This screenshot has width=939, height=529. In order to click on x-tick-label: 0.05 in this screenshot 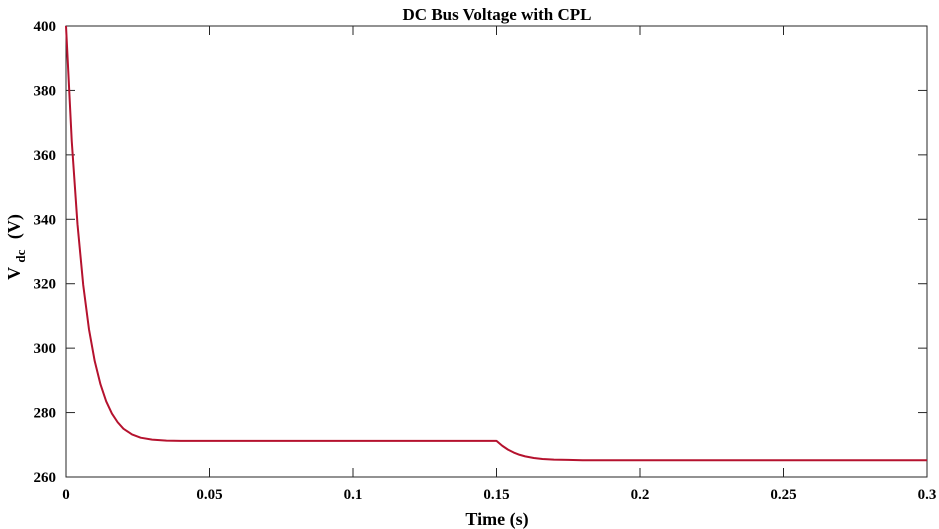, I will do `click(209, 495)`.